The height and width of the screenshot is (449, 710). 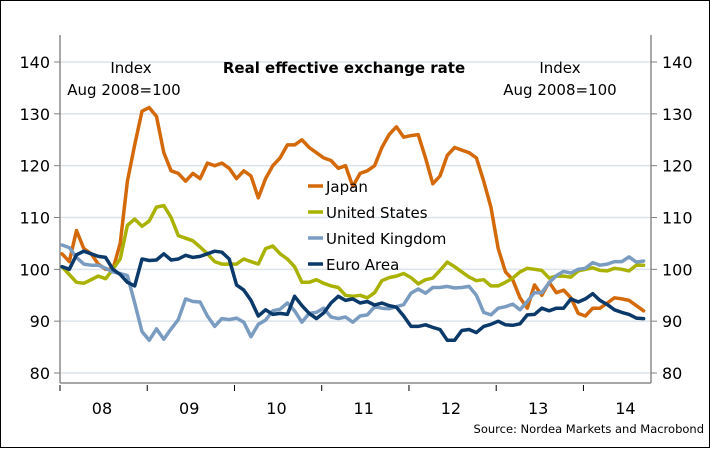 What do you see at coordinates (677, 269) in the screenshot?
I see `y-tick-label-right: 100` at bounding box center [677, 269].